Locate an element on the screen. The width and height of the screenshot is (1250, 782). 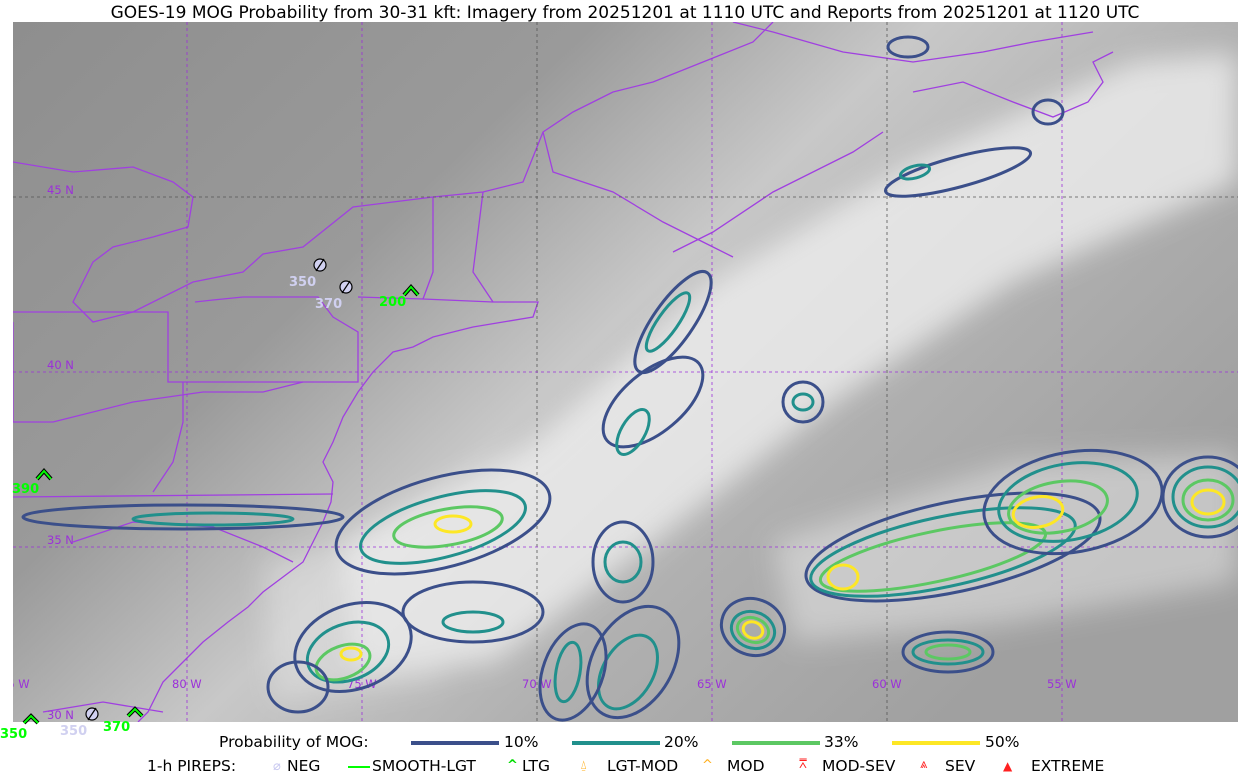
lon-label-70: 70 W is located at coordinates (537, 684).